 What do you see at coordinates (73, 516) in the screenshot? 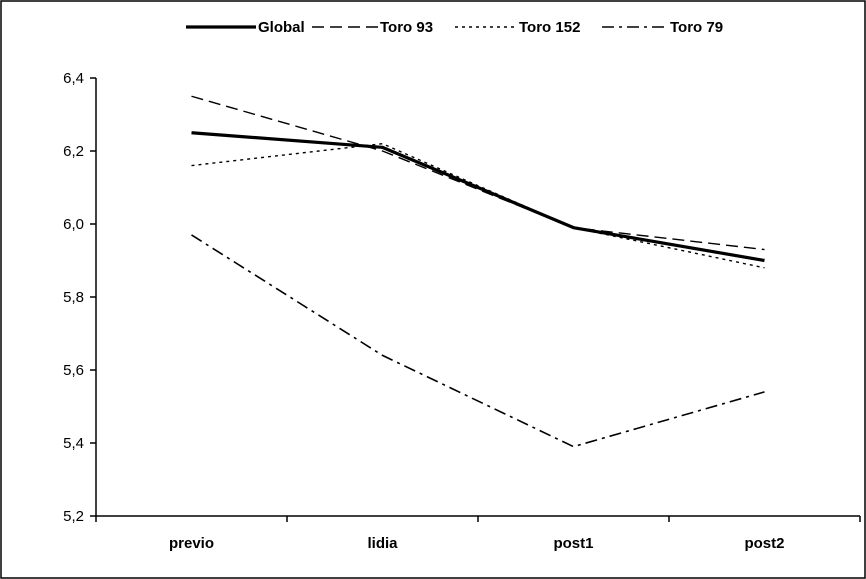
I see `y-tick-label: 5,2` at bounding box center [73, 516].